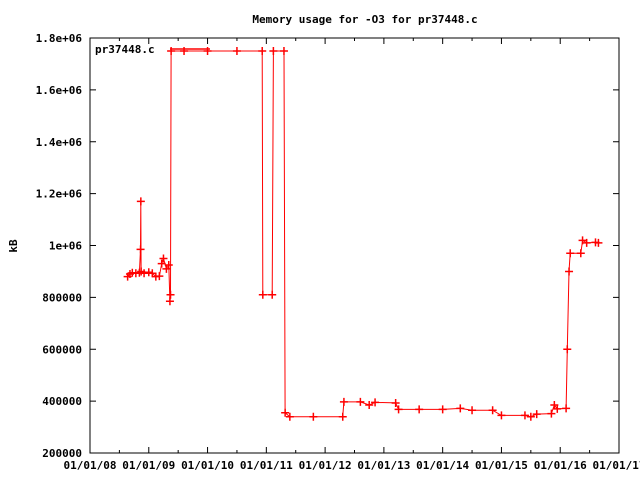 This screenshot has height=480, width=640. What do you see at coordinates (62, 401) in the screenshot?
I see `y-tick-label: 400000` at bounding box center [62, 401].